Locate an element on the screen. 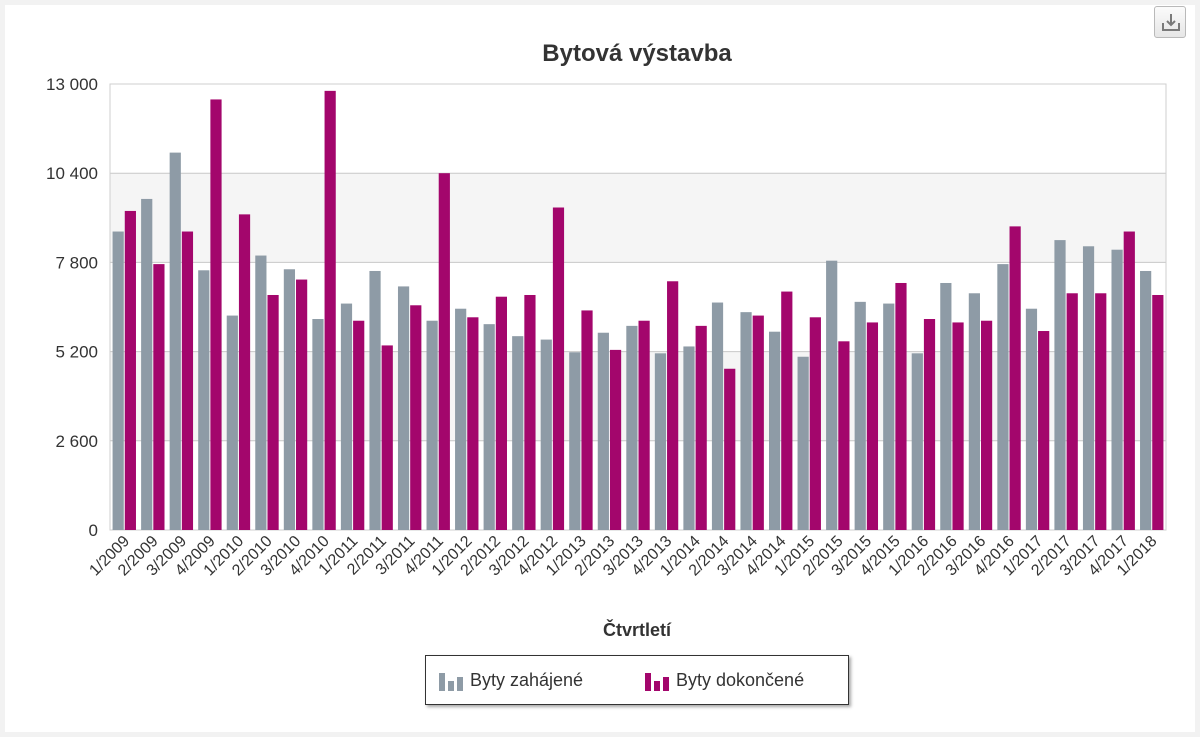 The width and height of the screenshot is (1200, 737). download-icon is located at coordinates (1171, 22).